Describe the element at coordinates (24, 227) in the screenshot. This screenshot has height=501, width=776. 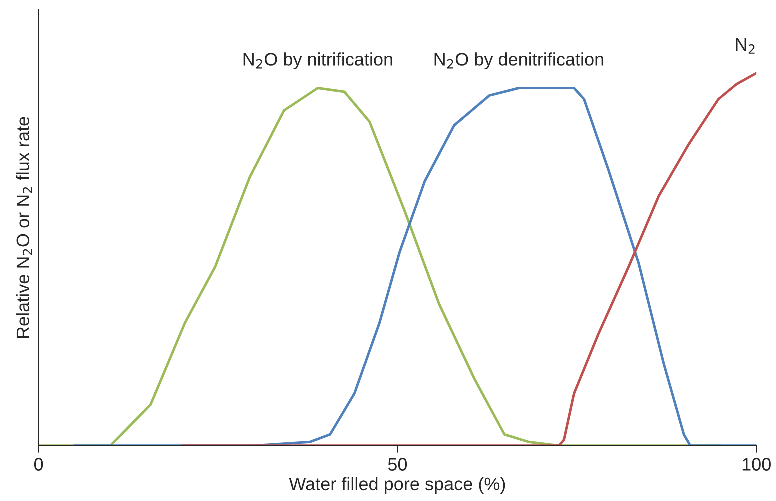
I see `y-axis-title: Relative N$_{2}$O or N$_{2}$ flux rate` at that location.